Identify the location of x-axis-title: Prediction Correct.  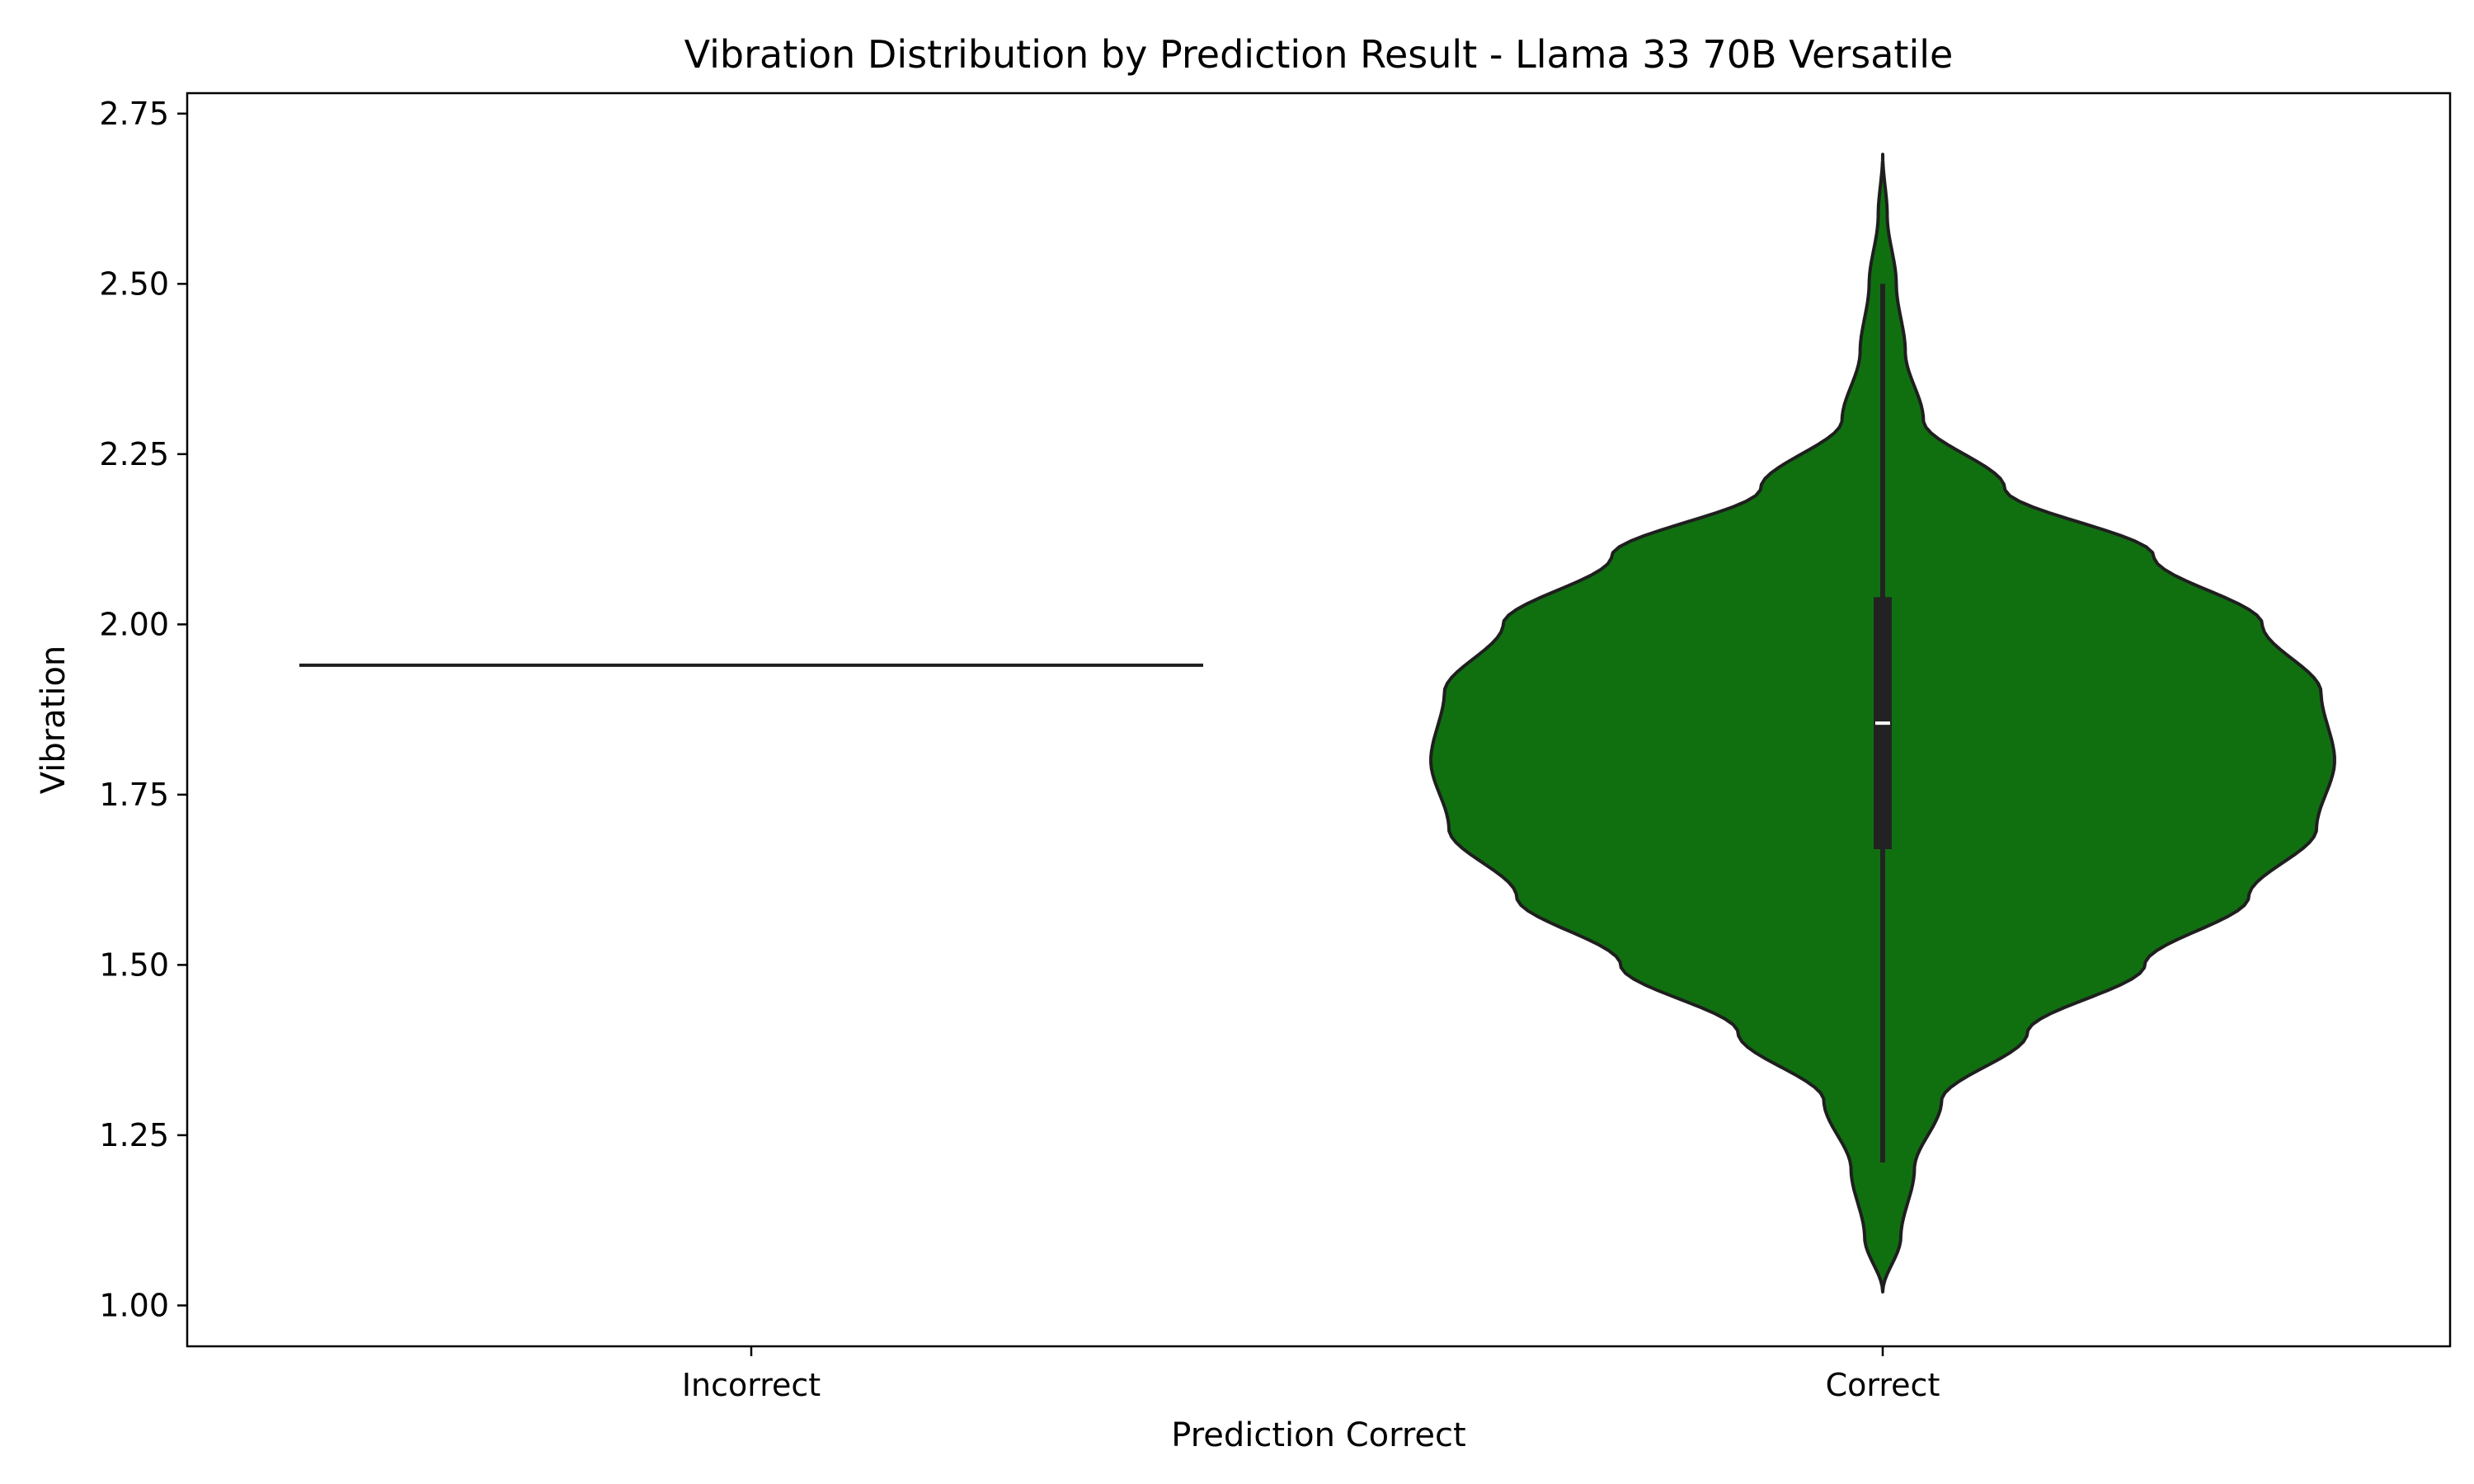
(1318, 1435).